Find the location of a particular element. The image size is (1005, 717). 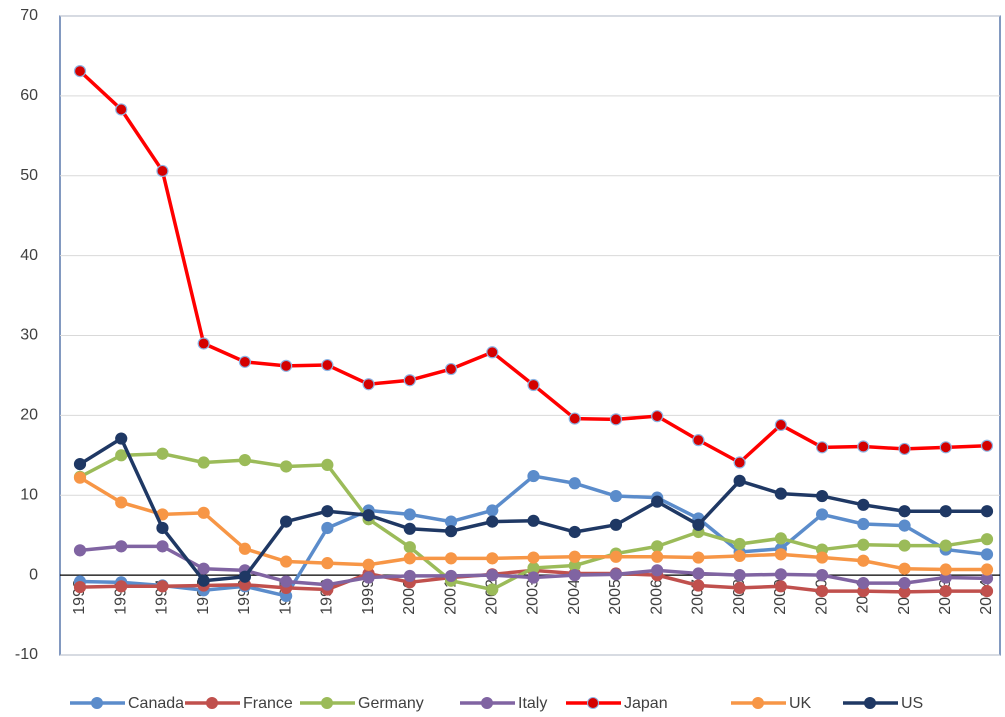

legend-label: Germany is located at coordinates (391, 703).